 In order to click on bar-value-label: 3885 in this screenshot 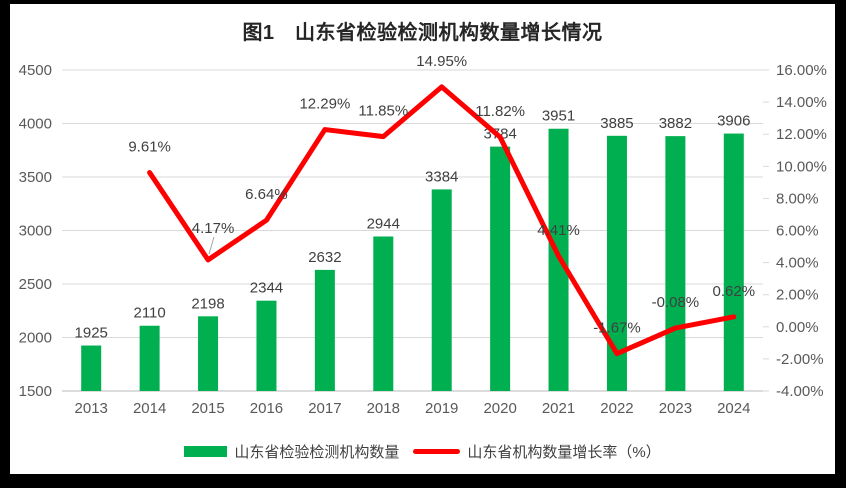, I will do `click(616, 123)`.